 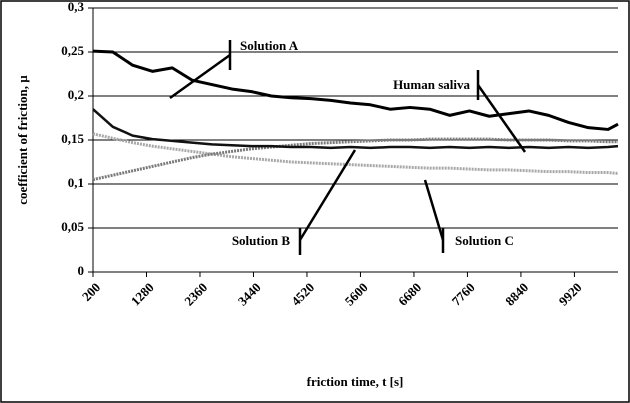 What do you see at coordinates (76, 94) in the screenshot?
I see `y-tick-label: 0,2` at bounding box center [76, 94].